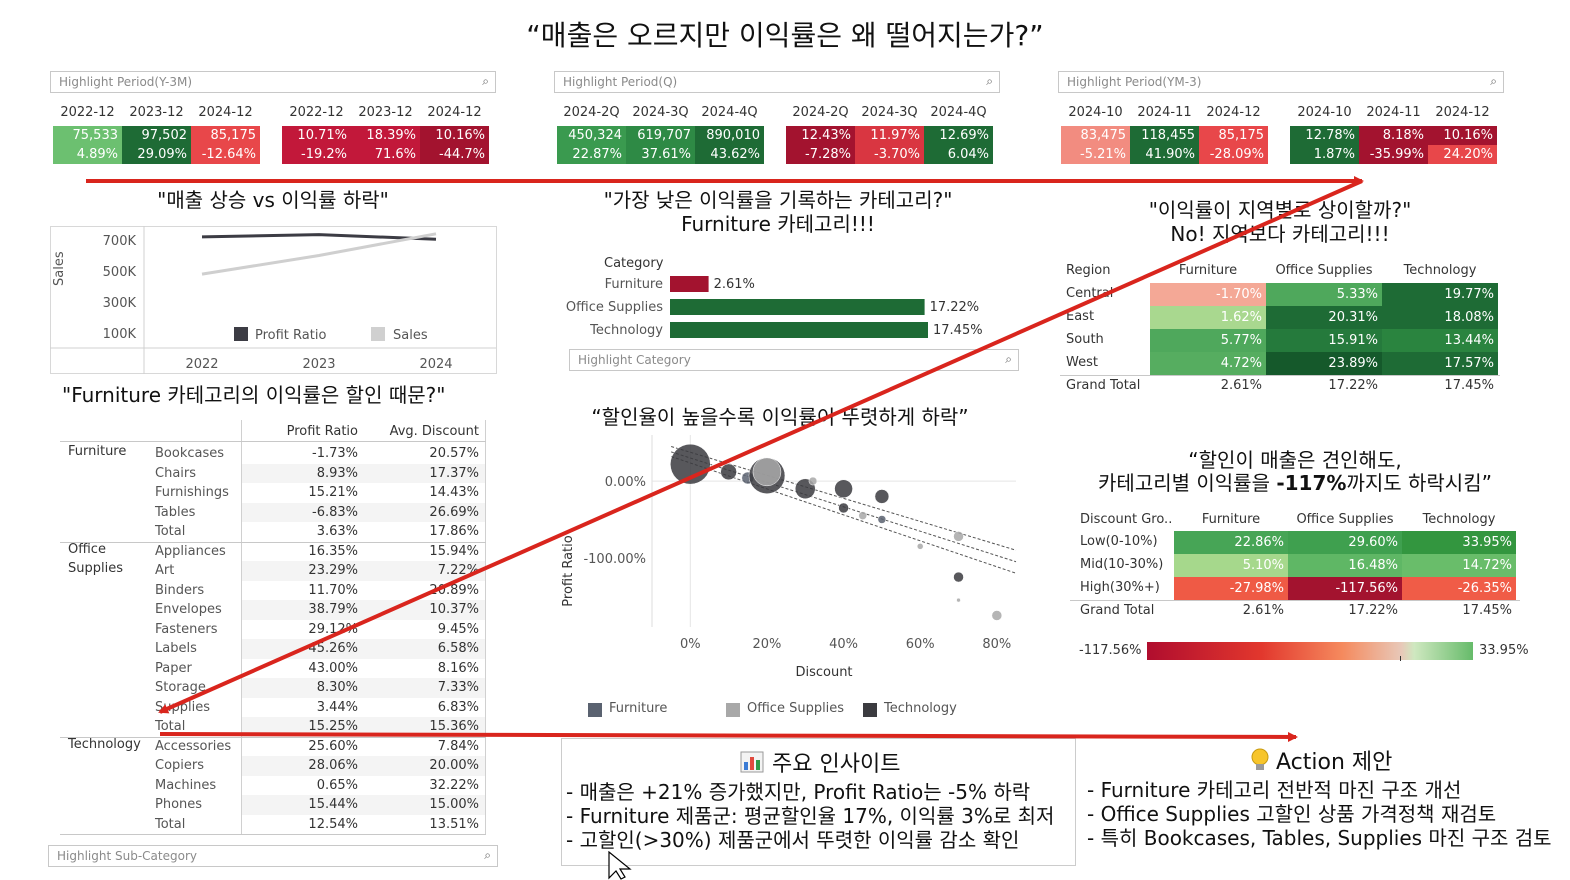 This screenshot has height=880, width=1570. Describe the element at coordinates (1263, 610) in the screenshot. I see `table-total-cell: 2.61%` at that location.